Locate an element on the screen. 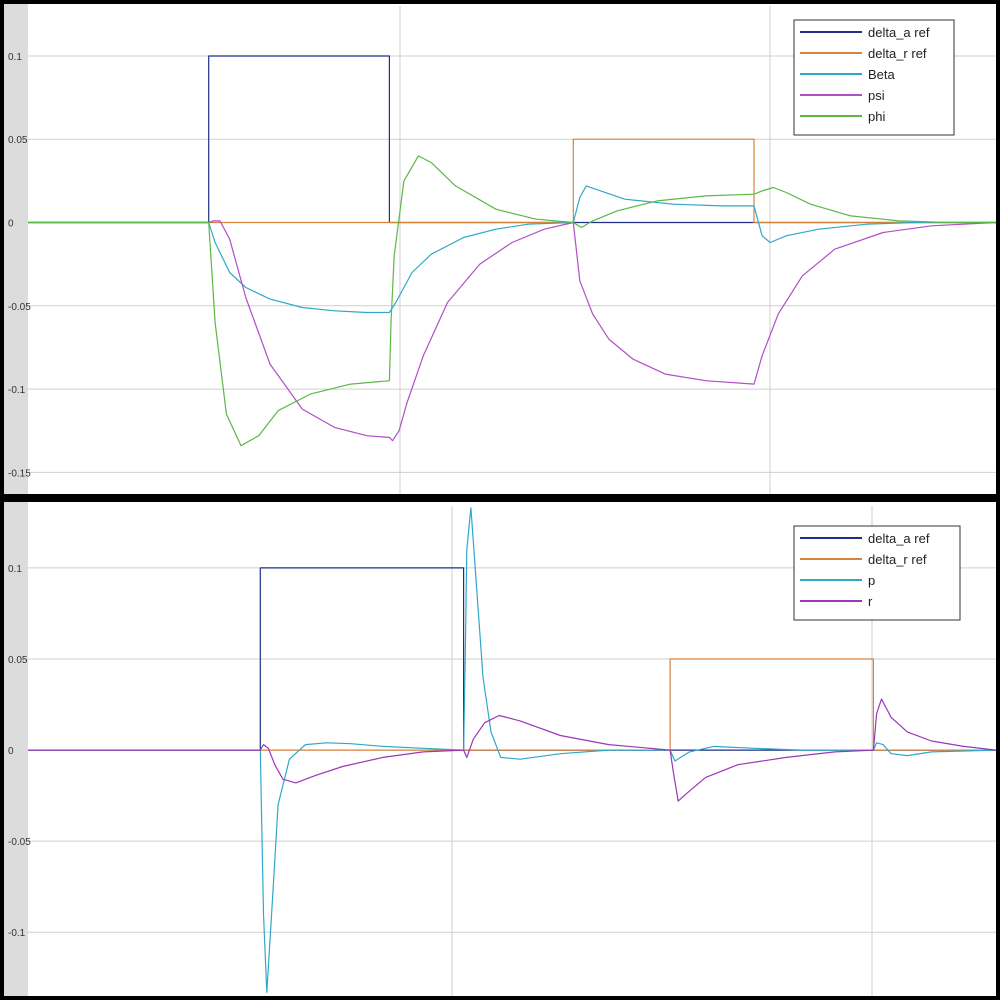  series-line-r is located at coordinates (512, 750).